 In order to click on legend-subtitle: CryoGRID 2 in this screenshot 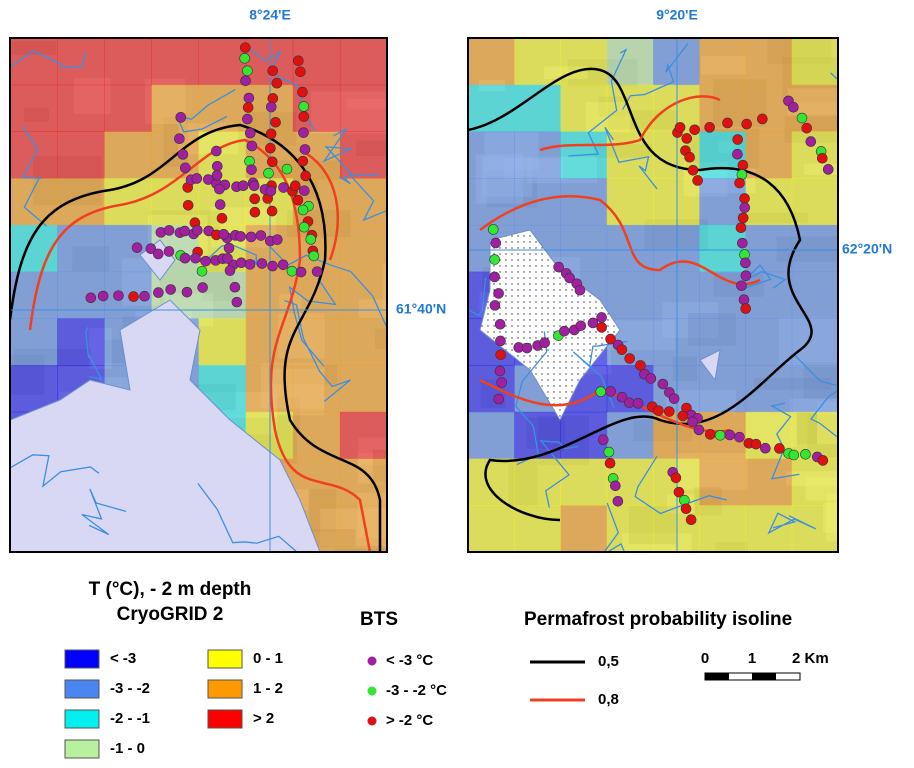, I will do `click(170, 614)`.